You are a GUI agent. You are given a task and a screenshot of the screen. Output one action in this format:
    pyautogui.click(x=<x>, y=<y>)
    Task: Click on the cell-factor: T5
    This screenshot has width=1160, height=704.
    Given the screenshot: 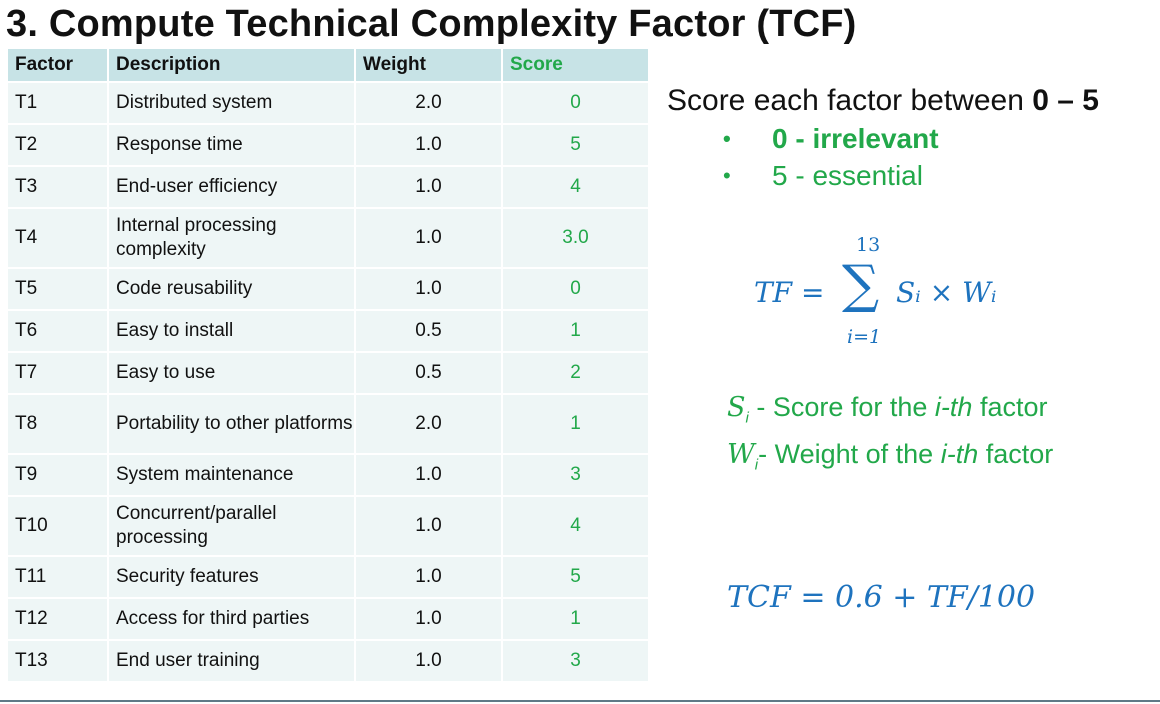 What is the action you would take?
    pyautogui.click(x=57, y=289)
    